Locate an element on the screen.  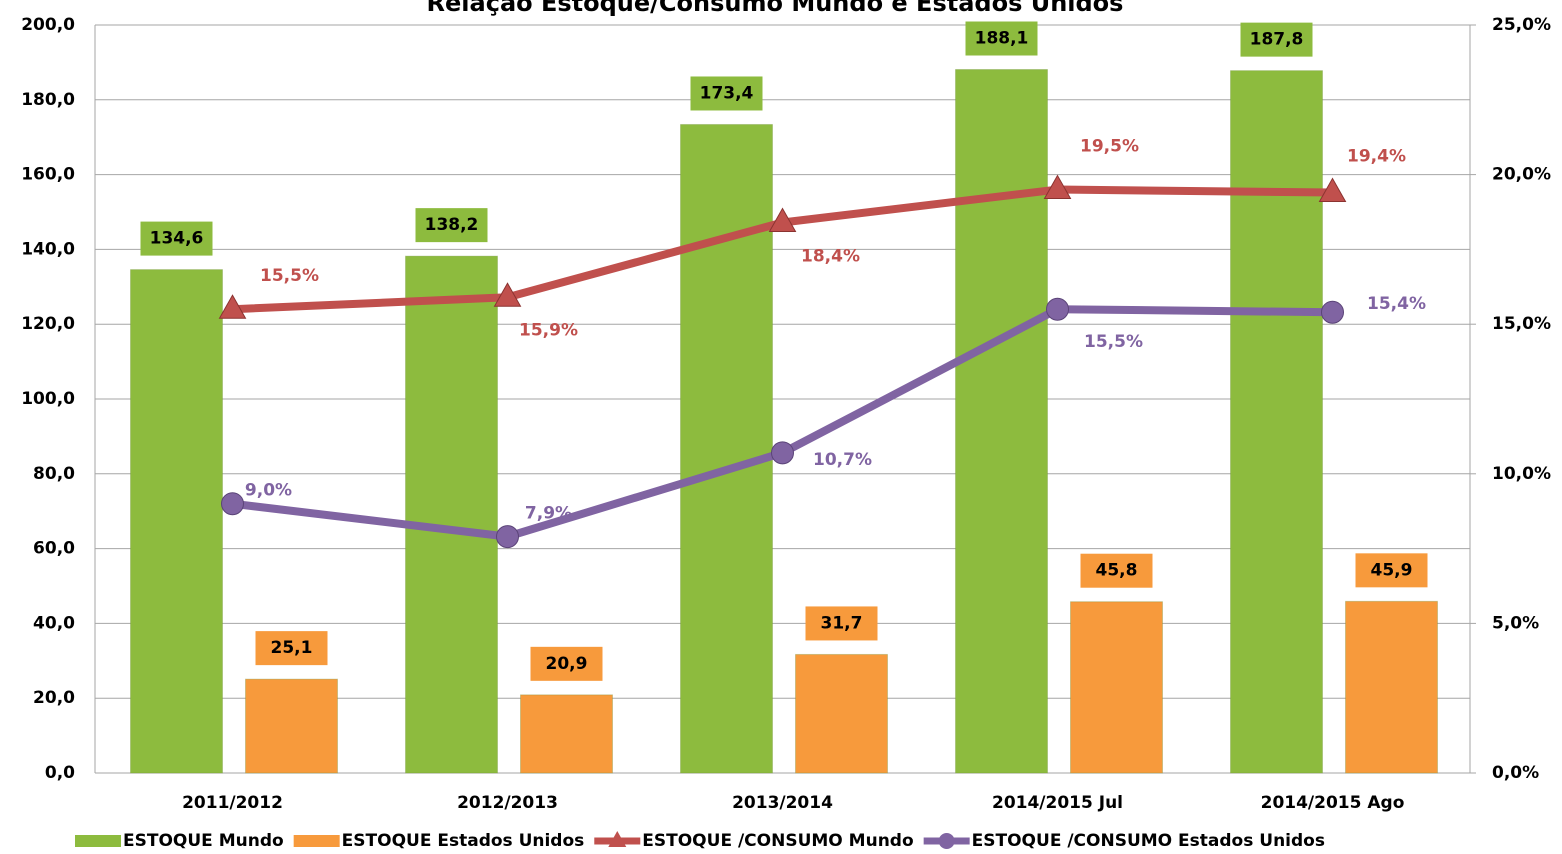
data-label: 31,7 is located at coordinates (842, 623).